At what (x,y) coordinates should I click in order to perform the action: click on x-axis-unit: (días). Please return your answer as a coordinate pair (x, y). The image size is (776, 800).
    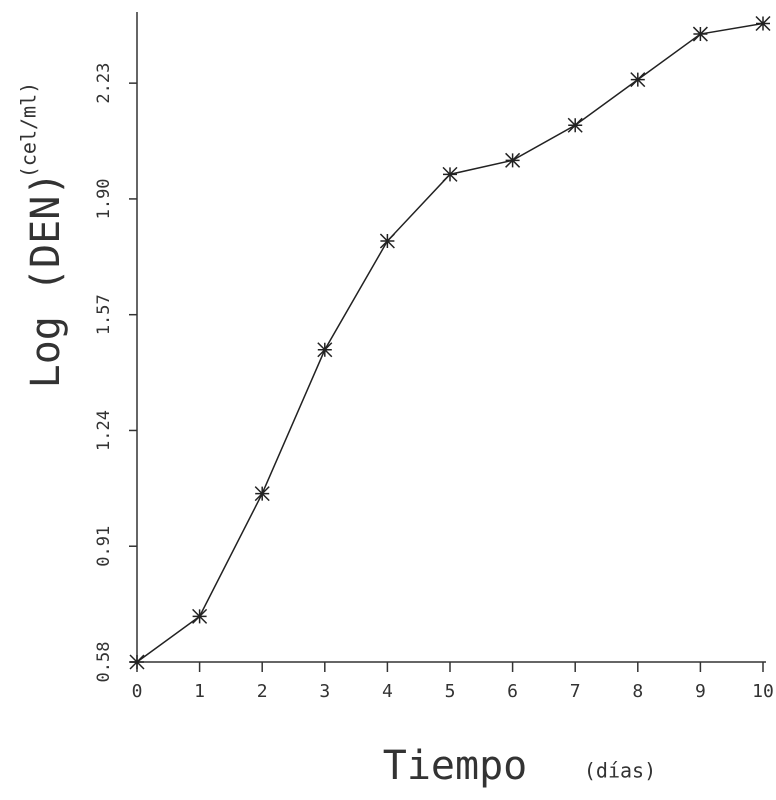
    Looking at the image, I should click on (620, 771).